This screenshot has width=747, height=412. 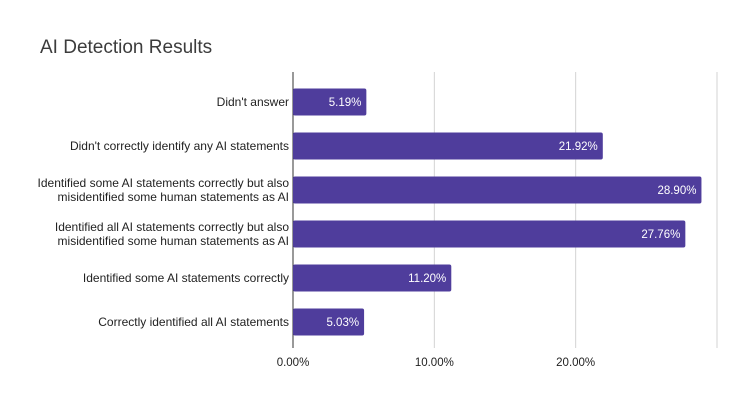 I want to click on data-label: 5.19%, so click(x=345, y=103).